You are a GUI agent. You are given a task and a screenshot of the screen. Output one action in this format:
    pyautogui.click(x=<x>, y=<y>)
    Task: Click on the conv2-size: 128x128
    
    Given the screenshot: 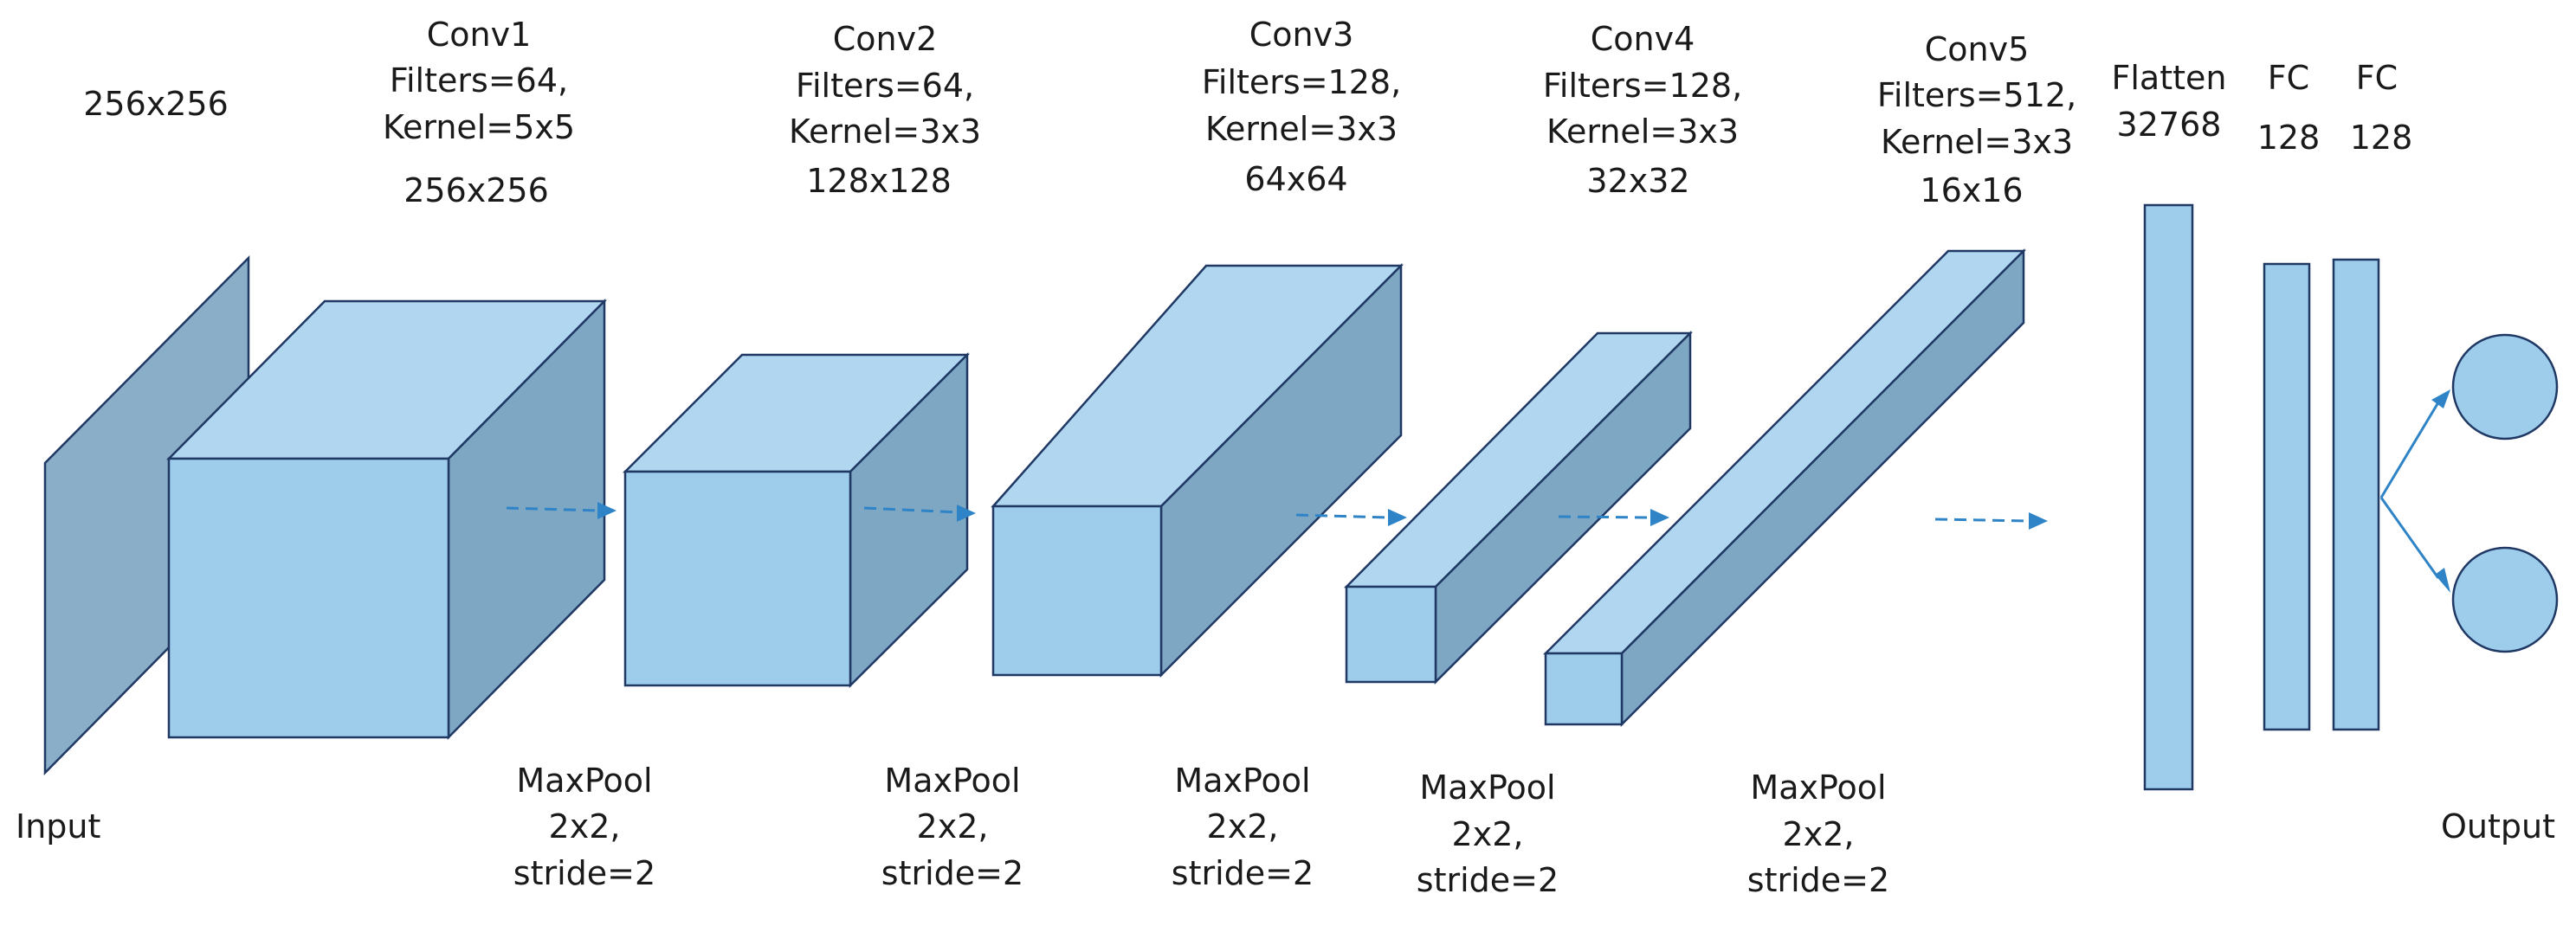 What is the action you would take?
    pyautogui.click(x=879, y=181)
    